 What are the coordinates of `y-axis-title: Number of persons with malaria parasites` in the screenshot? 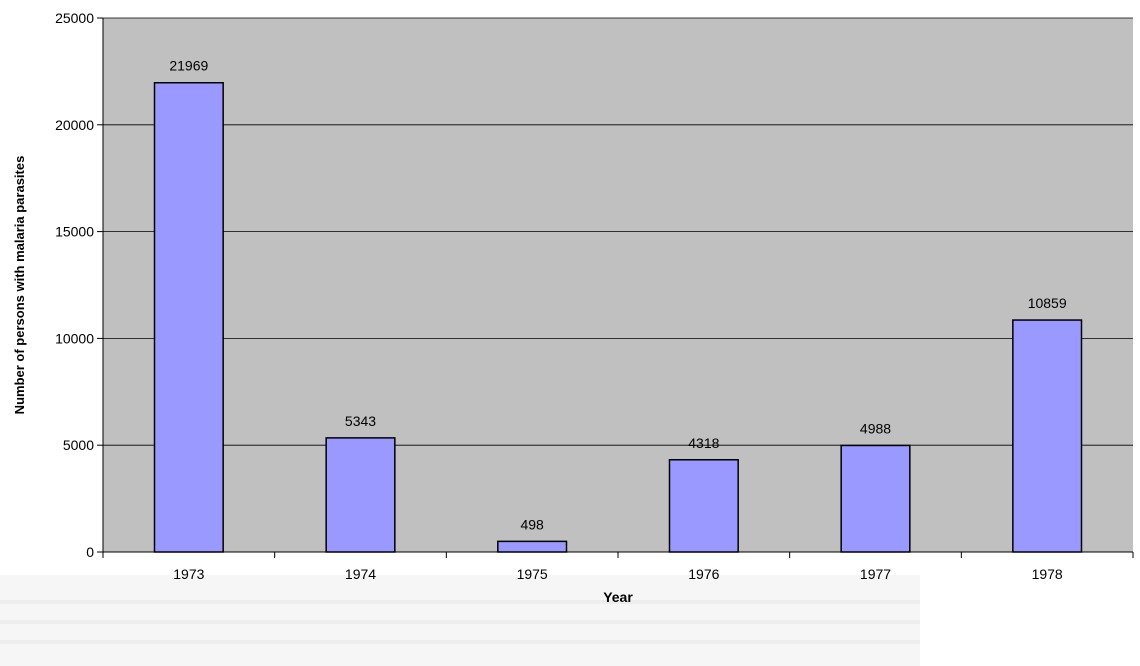 It's located at (19, 285).